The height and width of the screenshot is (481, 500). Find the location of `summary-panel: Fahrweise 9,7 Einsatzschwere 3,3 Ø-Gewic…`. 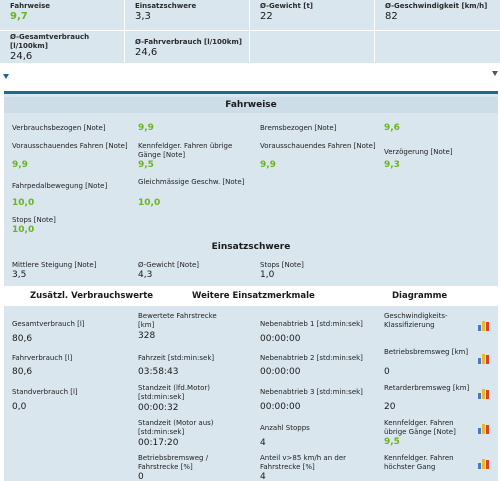

summary-panel: Fahrweise 9,7 Einsatzschwere 3,3 Ø-Gewic… is located at coordinates (250, 32).